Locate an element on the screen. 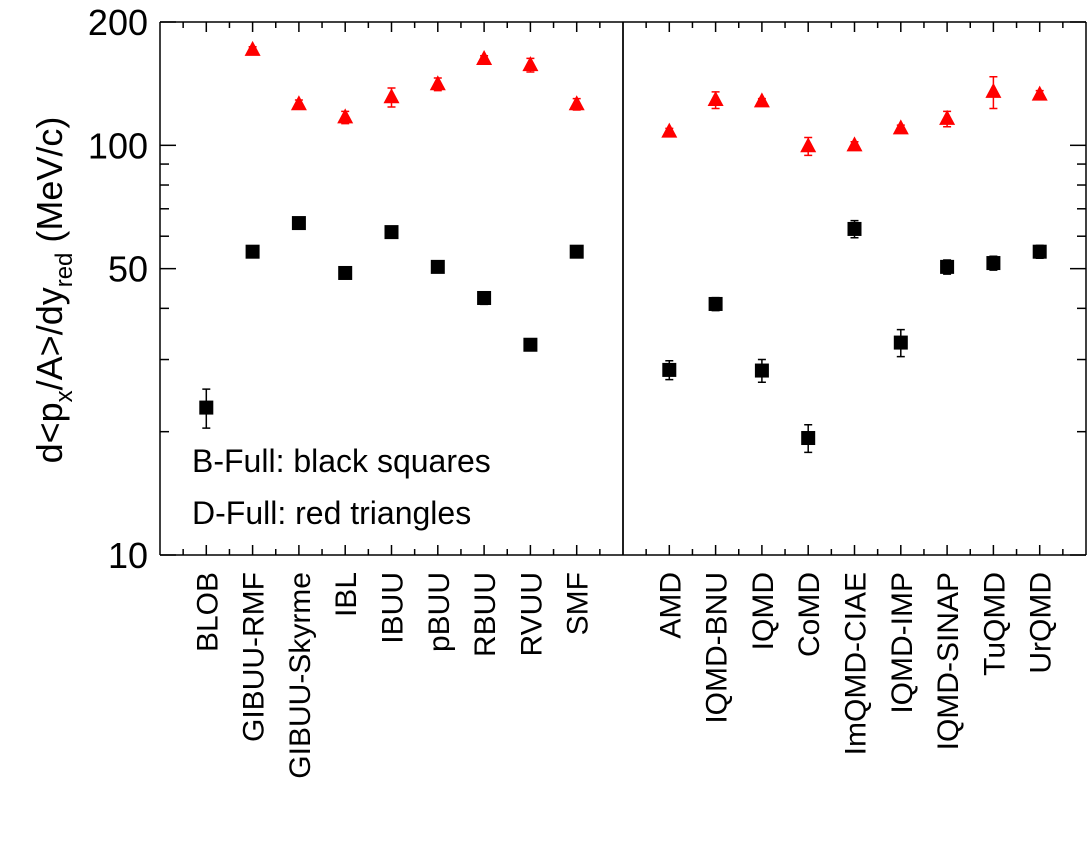 The width and height of the screenshot is (1087, 854). y-tick-label: 50 is located at coordinates (128, 269).